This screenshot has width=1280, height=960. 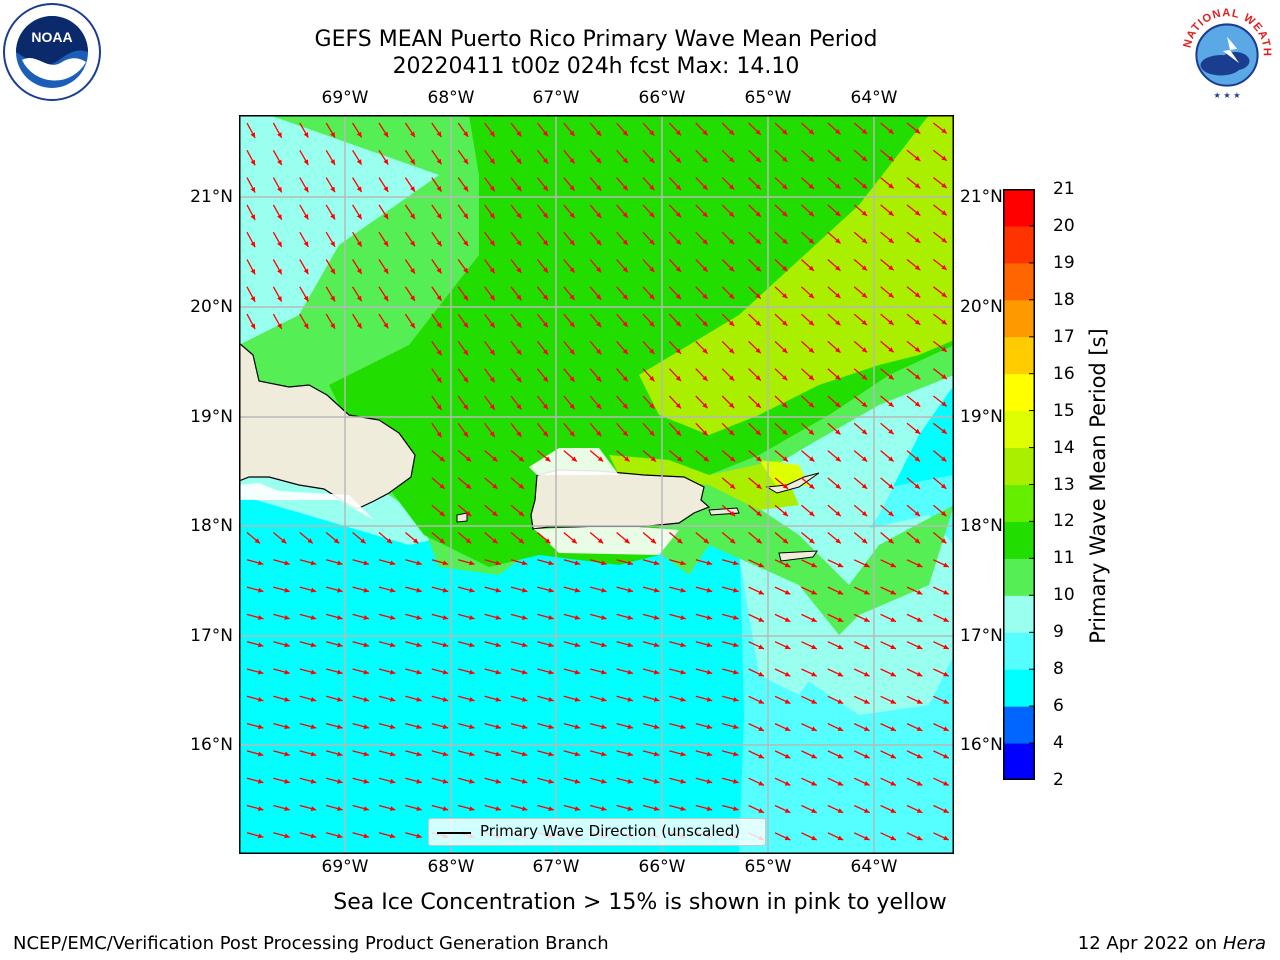 I want to click on lat-tick-right: 19°N, so click(x=981, y=417).